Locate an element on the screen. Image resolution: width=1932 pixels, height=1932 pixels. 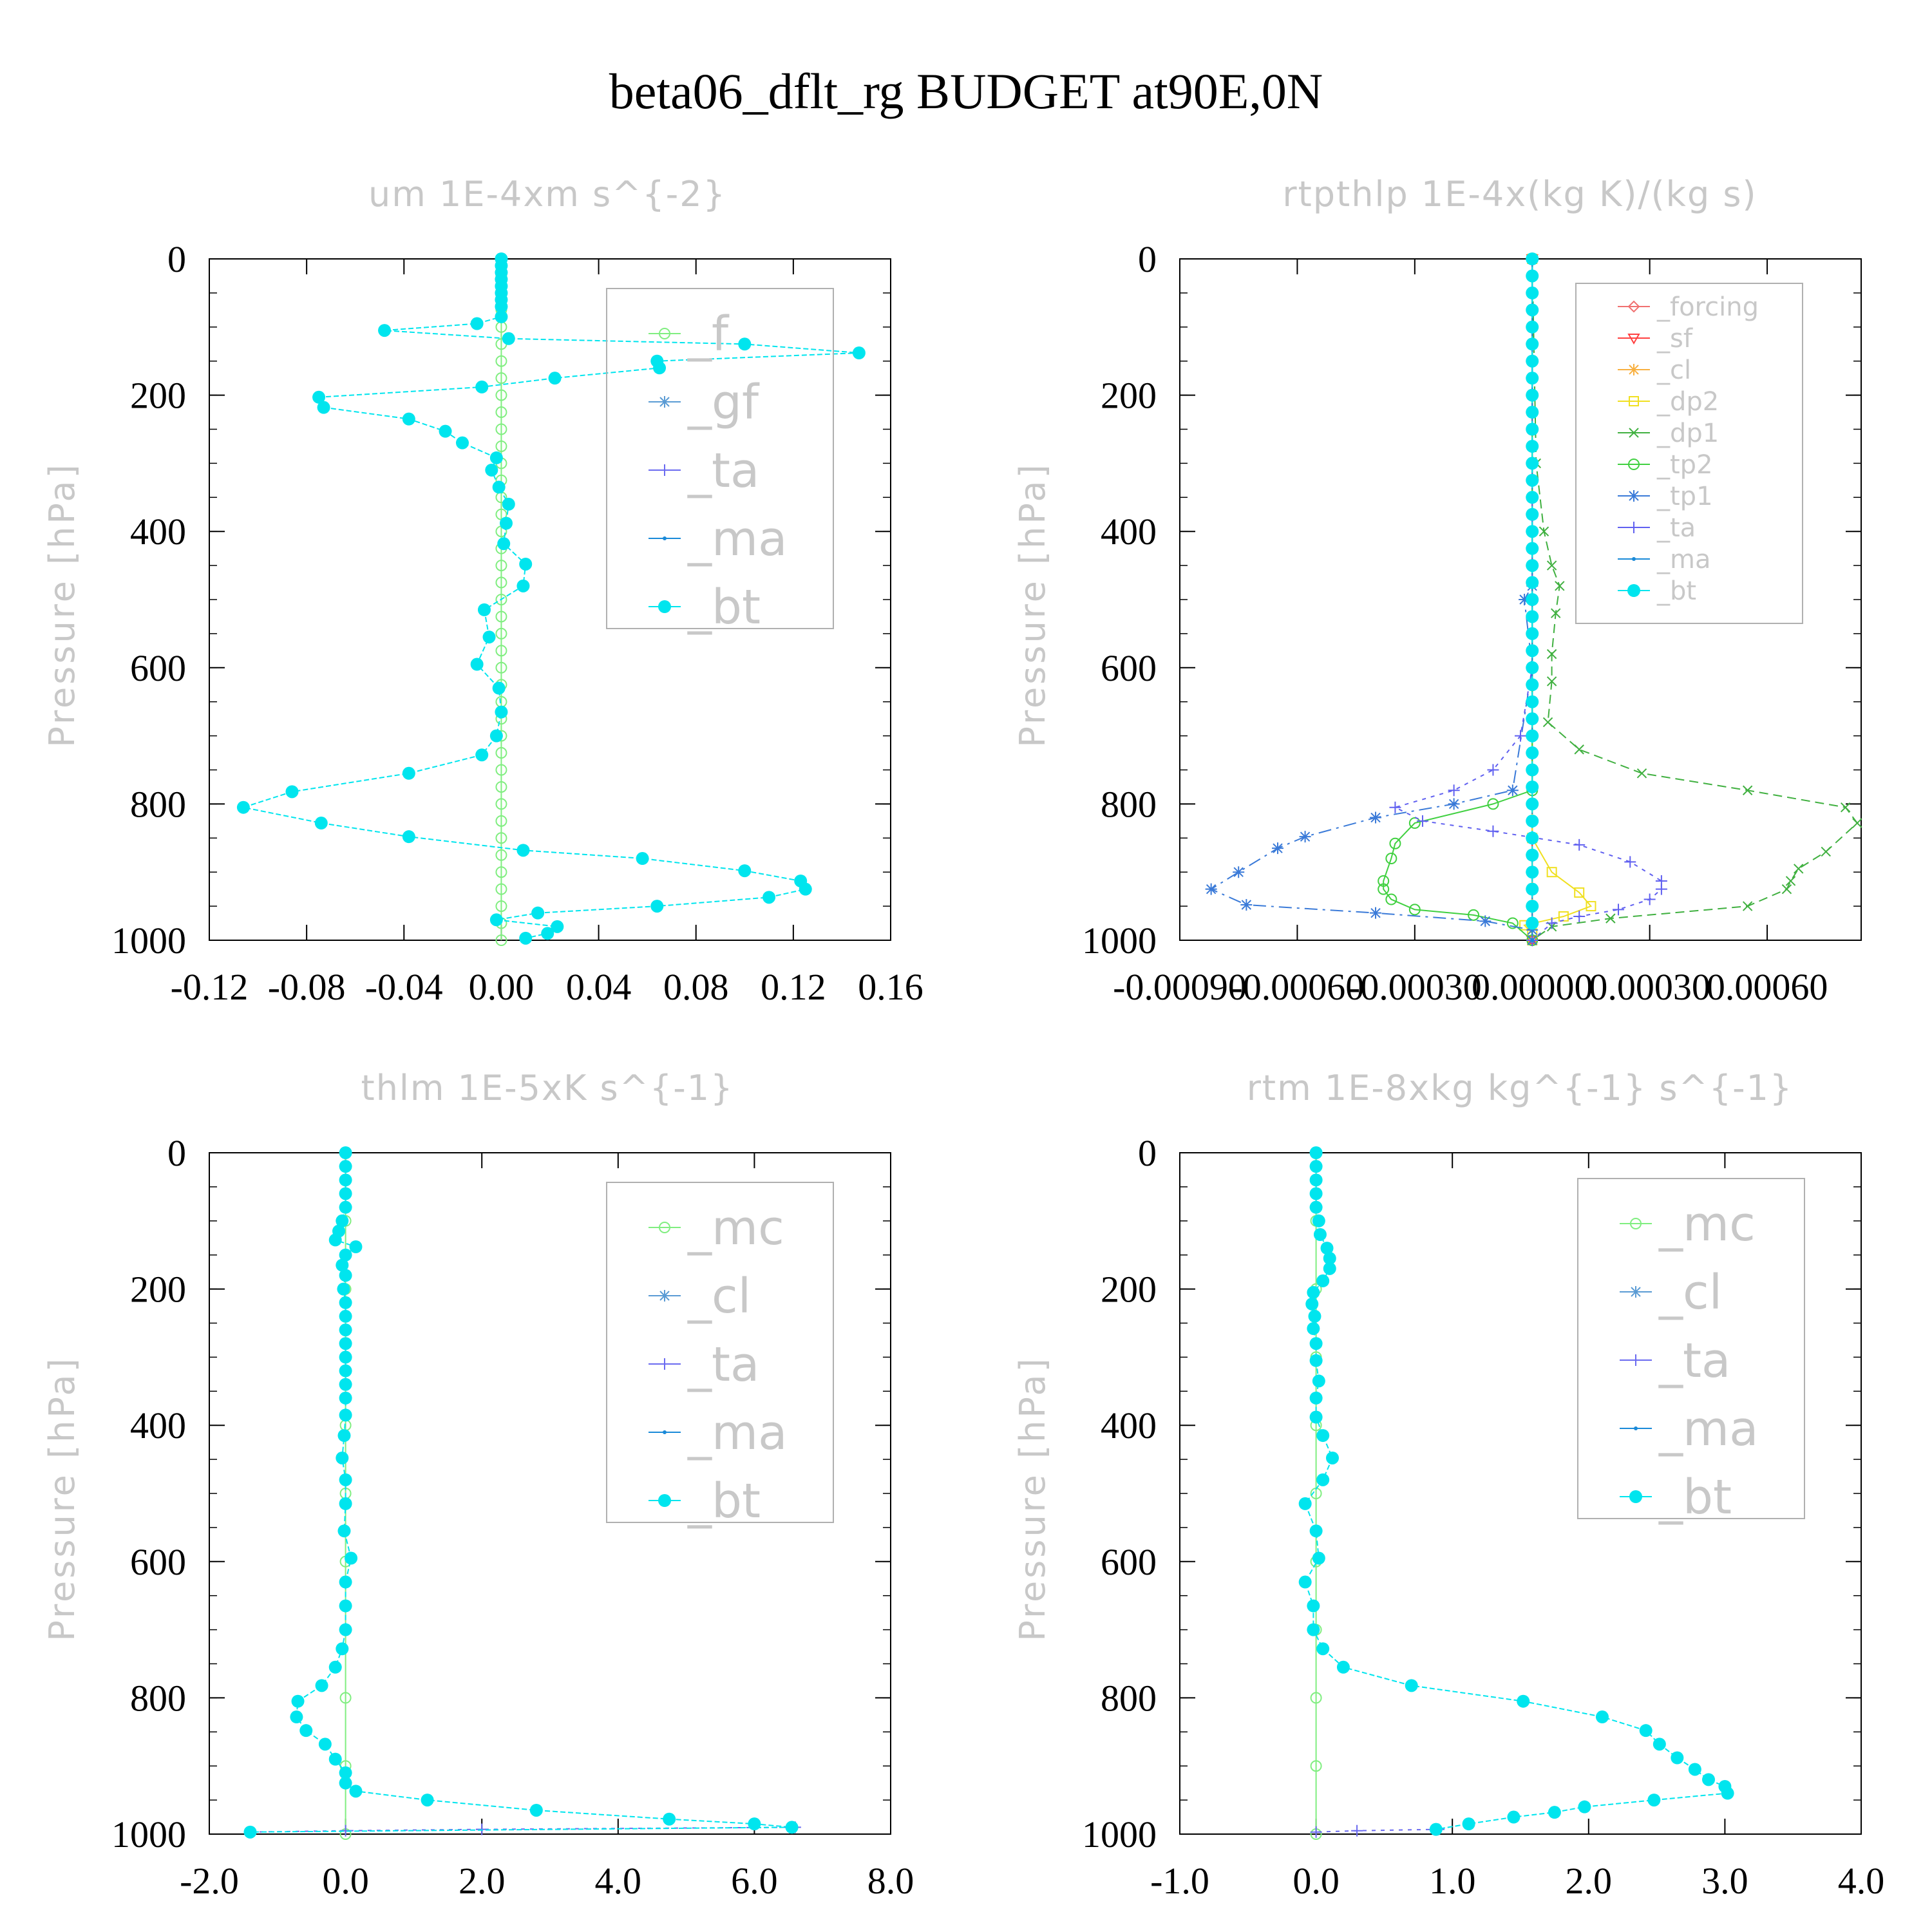
x-tick-label: 0.00 is located at coordinates (502, 987).